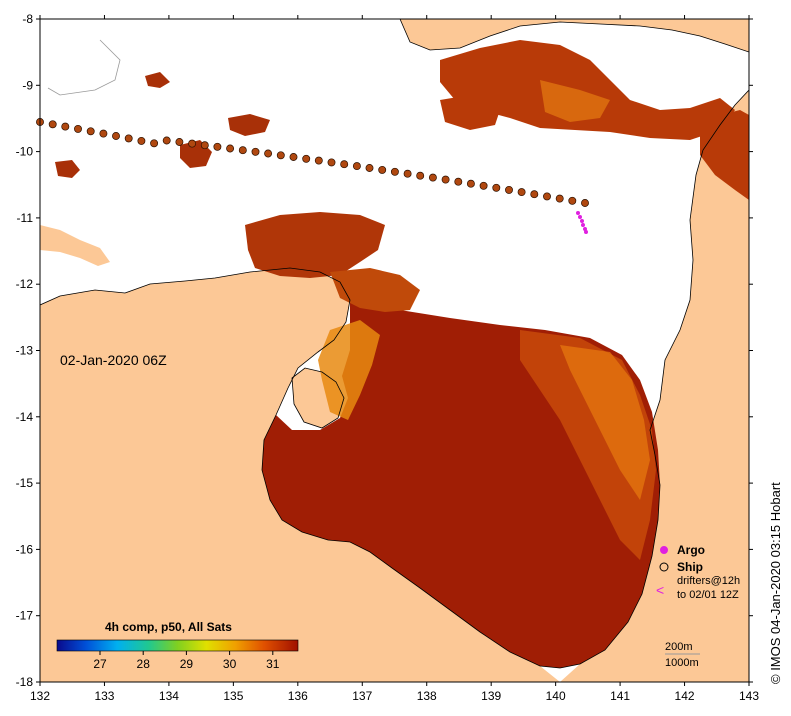  I want to click on x-tick-label: 132, so click(40, 696).